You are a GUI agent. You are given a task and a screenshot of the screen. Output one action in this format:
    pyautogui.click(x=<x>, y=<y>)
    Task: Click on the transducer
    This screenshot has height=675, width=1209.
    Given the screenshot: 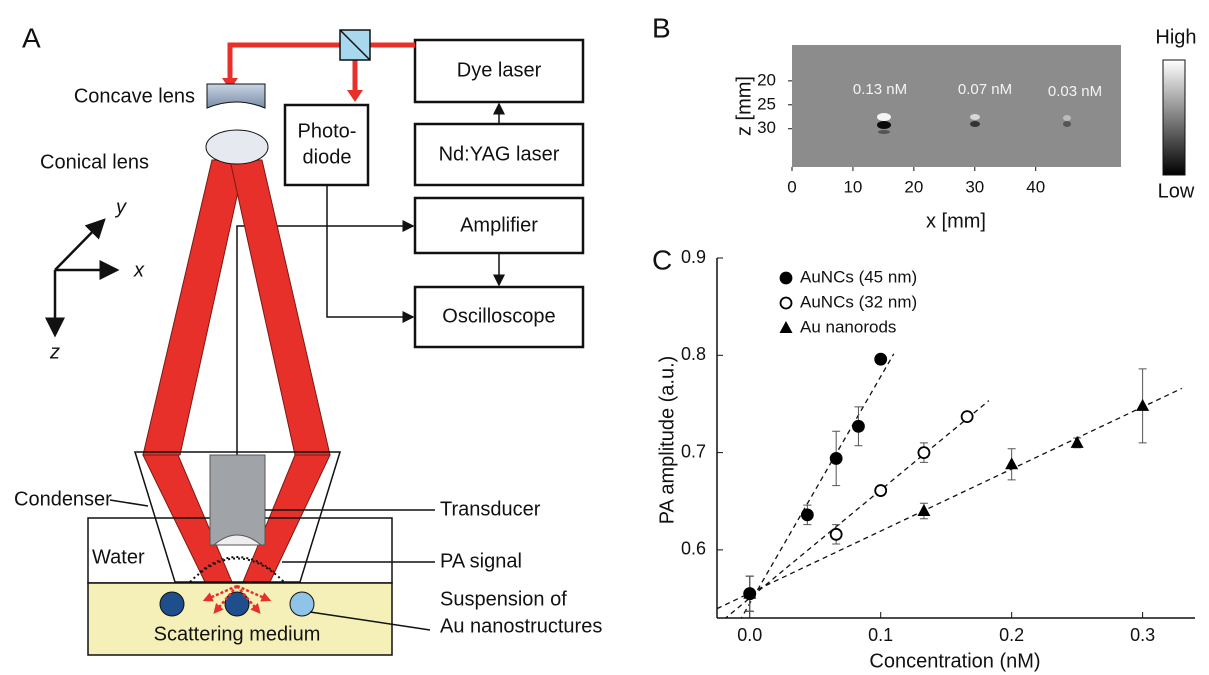 What is the action you would take?
    pyautogui.click(x=237, y=500)
    